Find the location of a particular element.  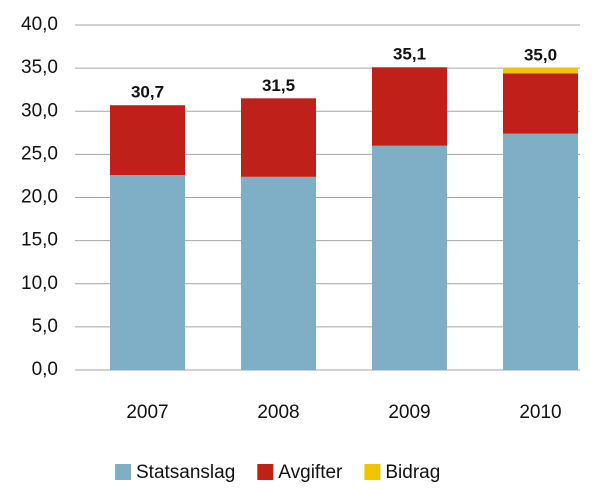

x-tick-label: 2007 is located at coordinates (147, 412).